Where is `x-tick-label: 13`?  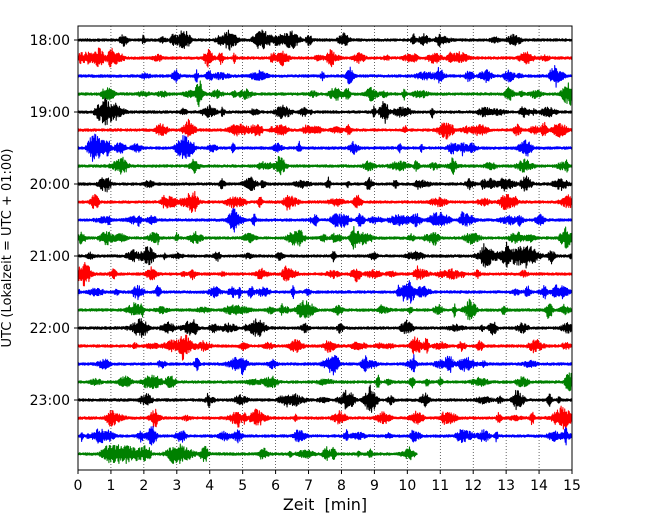 x-tick-label: 13 is located at coordinates (506, 486).